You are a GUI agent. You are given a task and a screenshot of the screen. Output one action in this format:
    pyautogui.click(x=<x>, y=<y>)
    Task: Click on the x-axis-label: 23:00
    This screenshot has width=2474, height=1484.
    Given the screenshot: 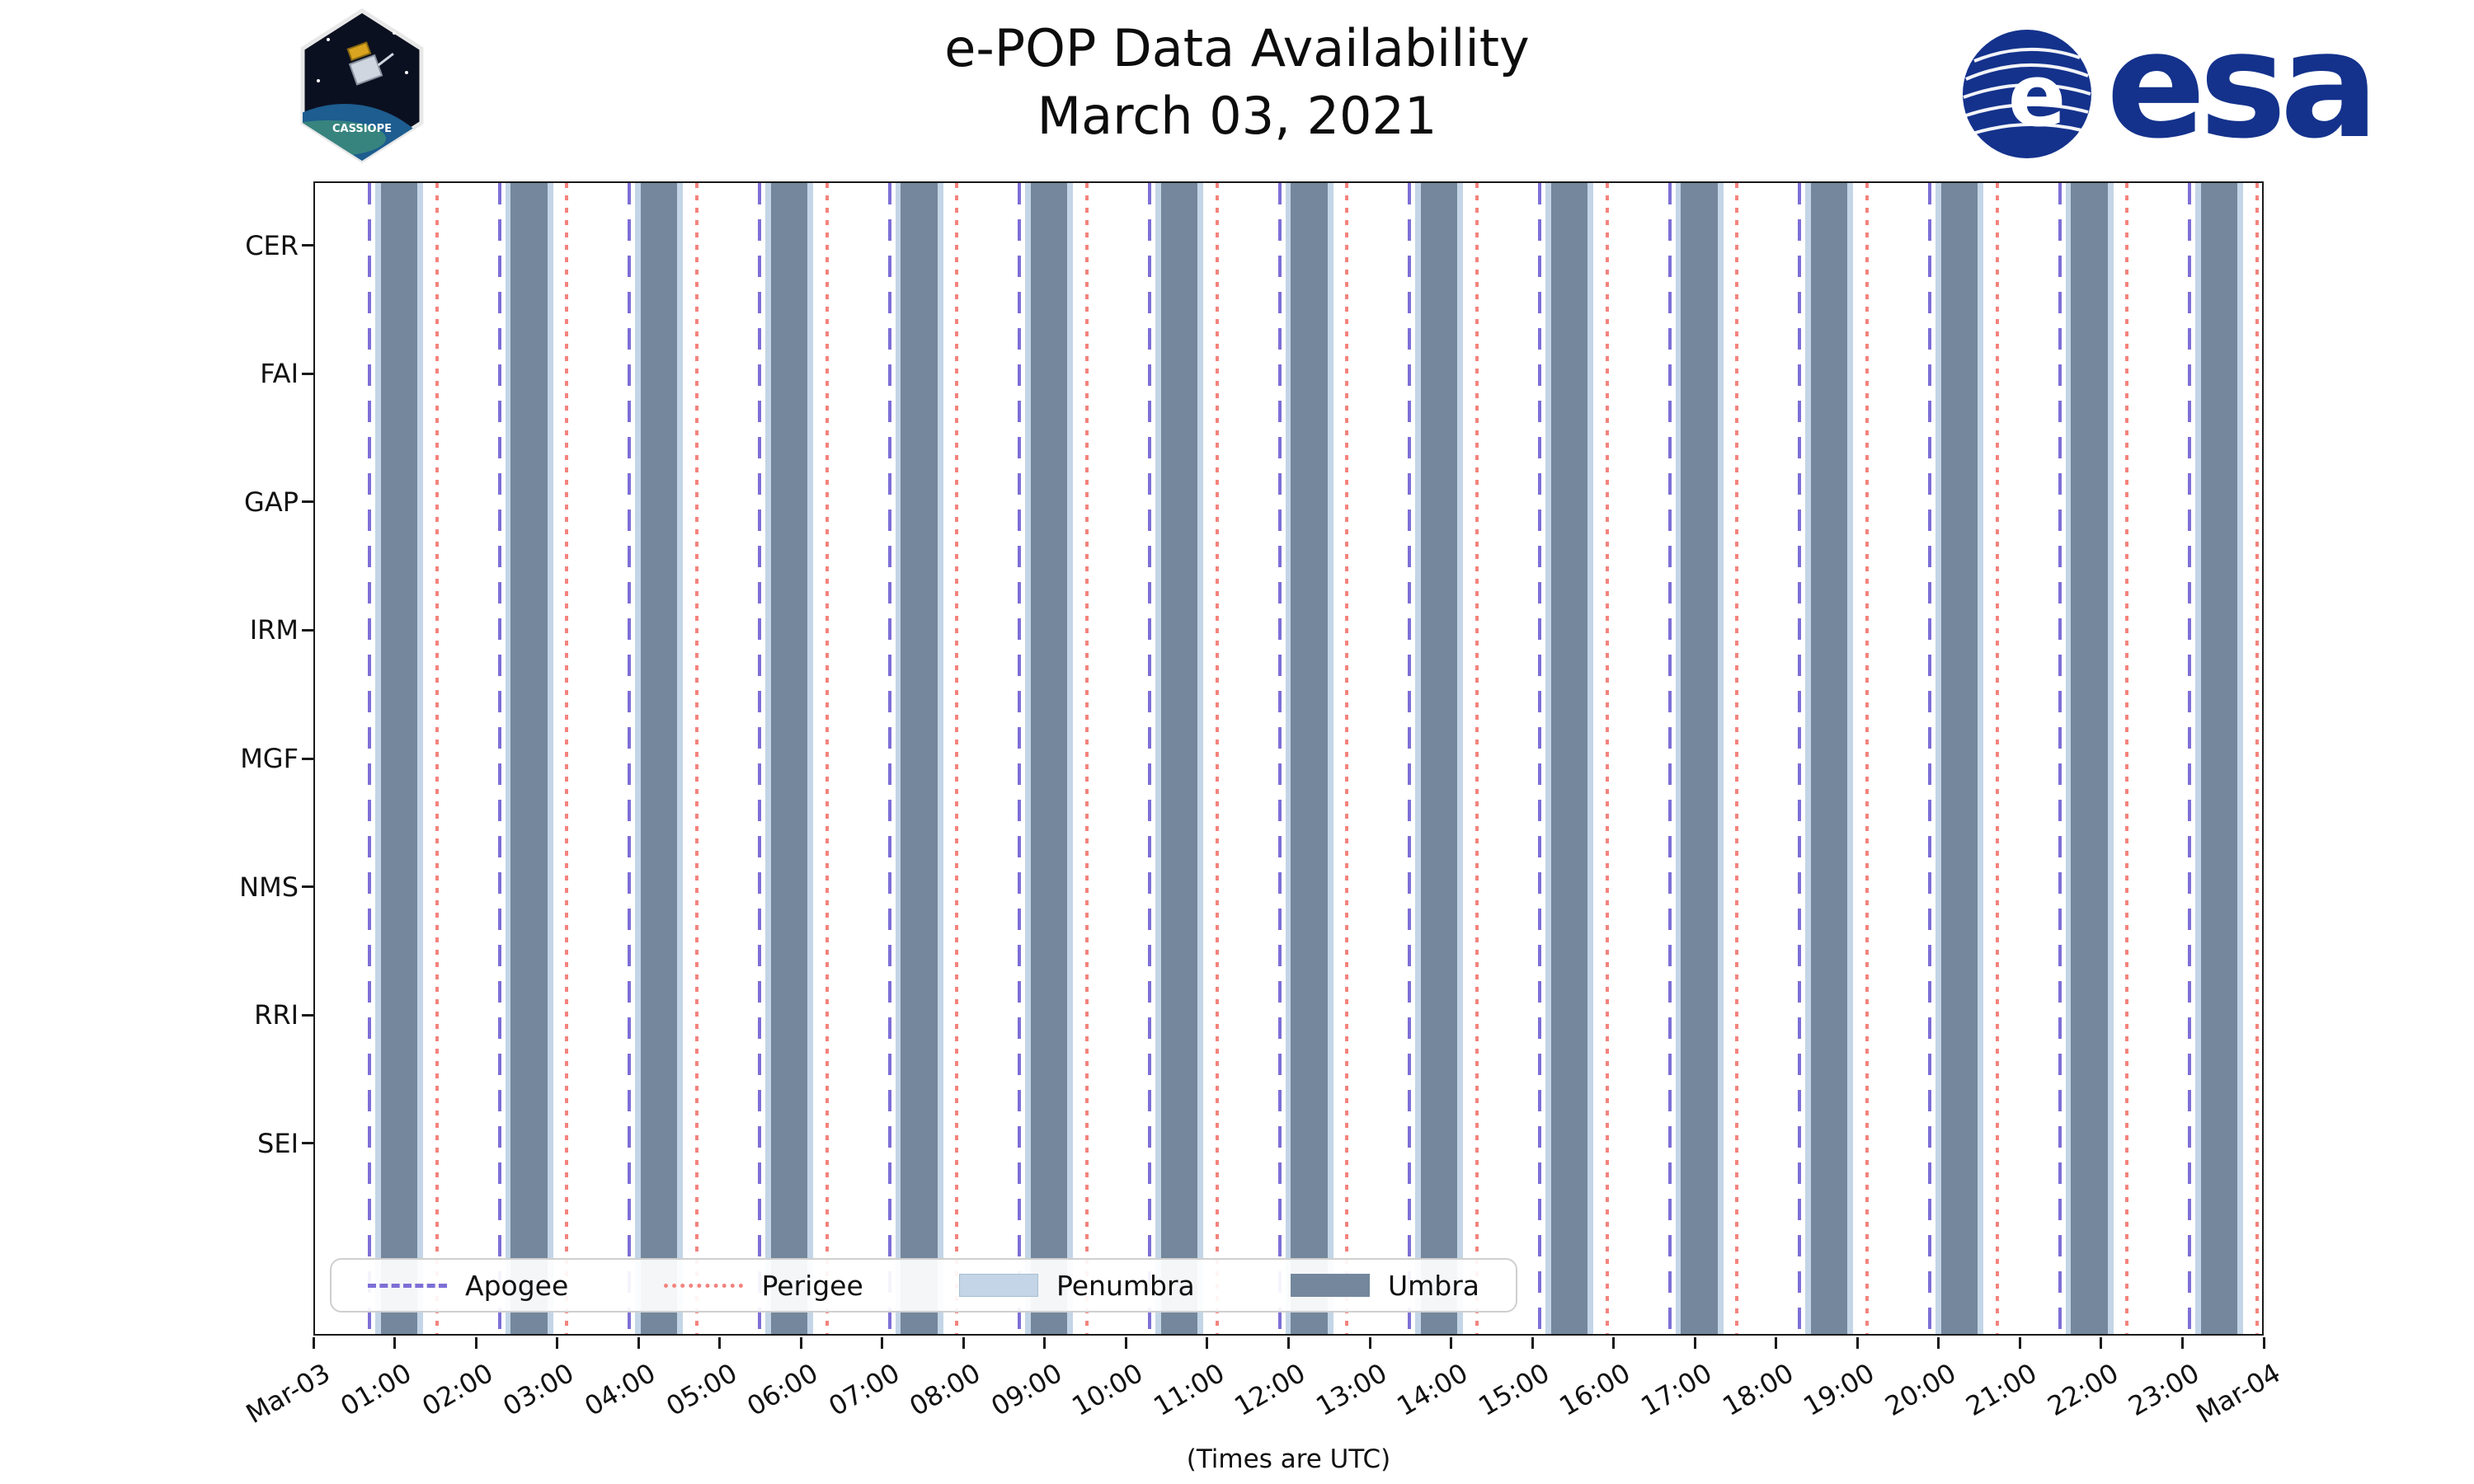 What is the action you would take?
    pyautogui.click(x=2164, y=1390)
    